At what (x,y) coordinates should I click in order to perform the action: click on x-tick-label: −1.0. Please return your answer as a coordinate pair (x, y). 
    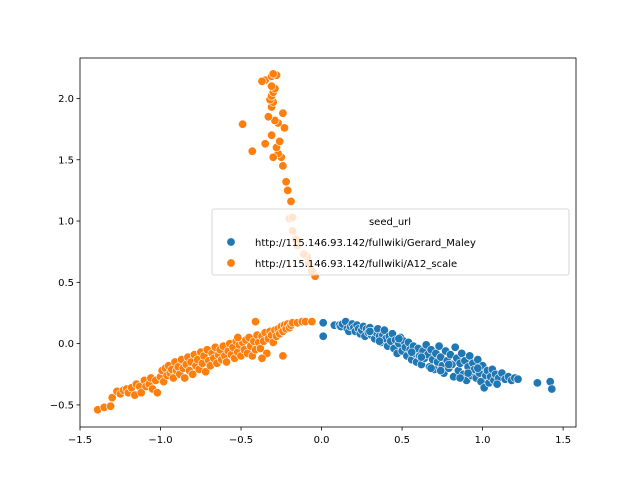
    Looking at the image, I should click on (160, 440).